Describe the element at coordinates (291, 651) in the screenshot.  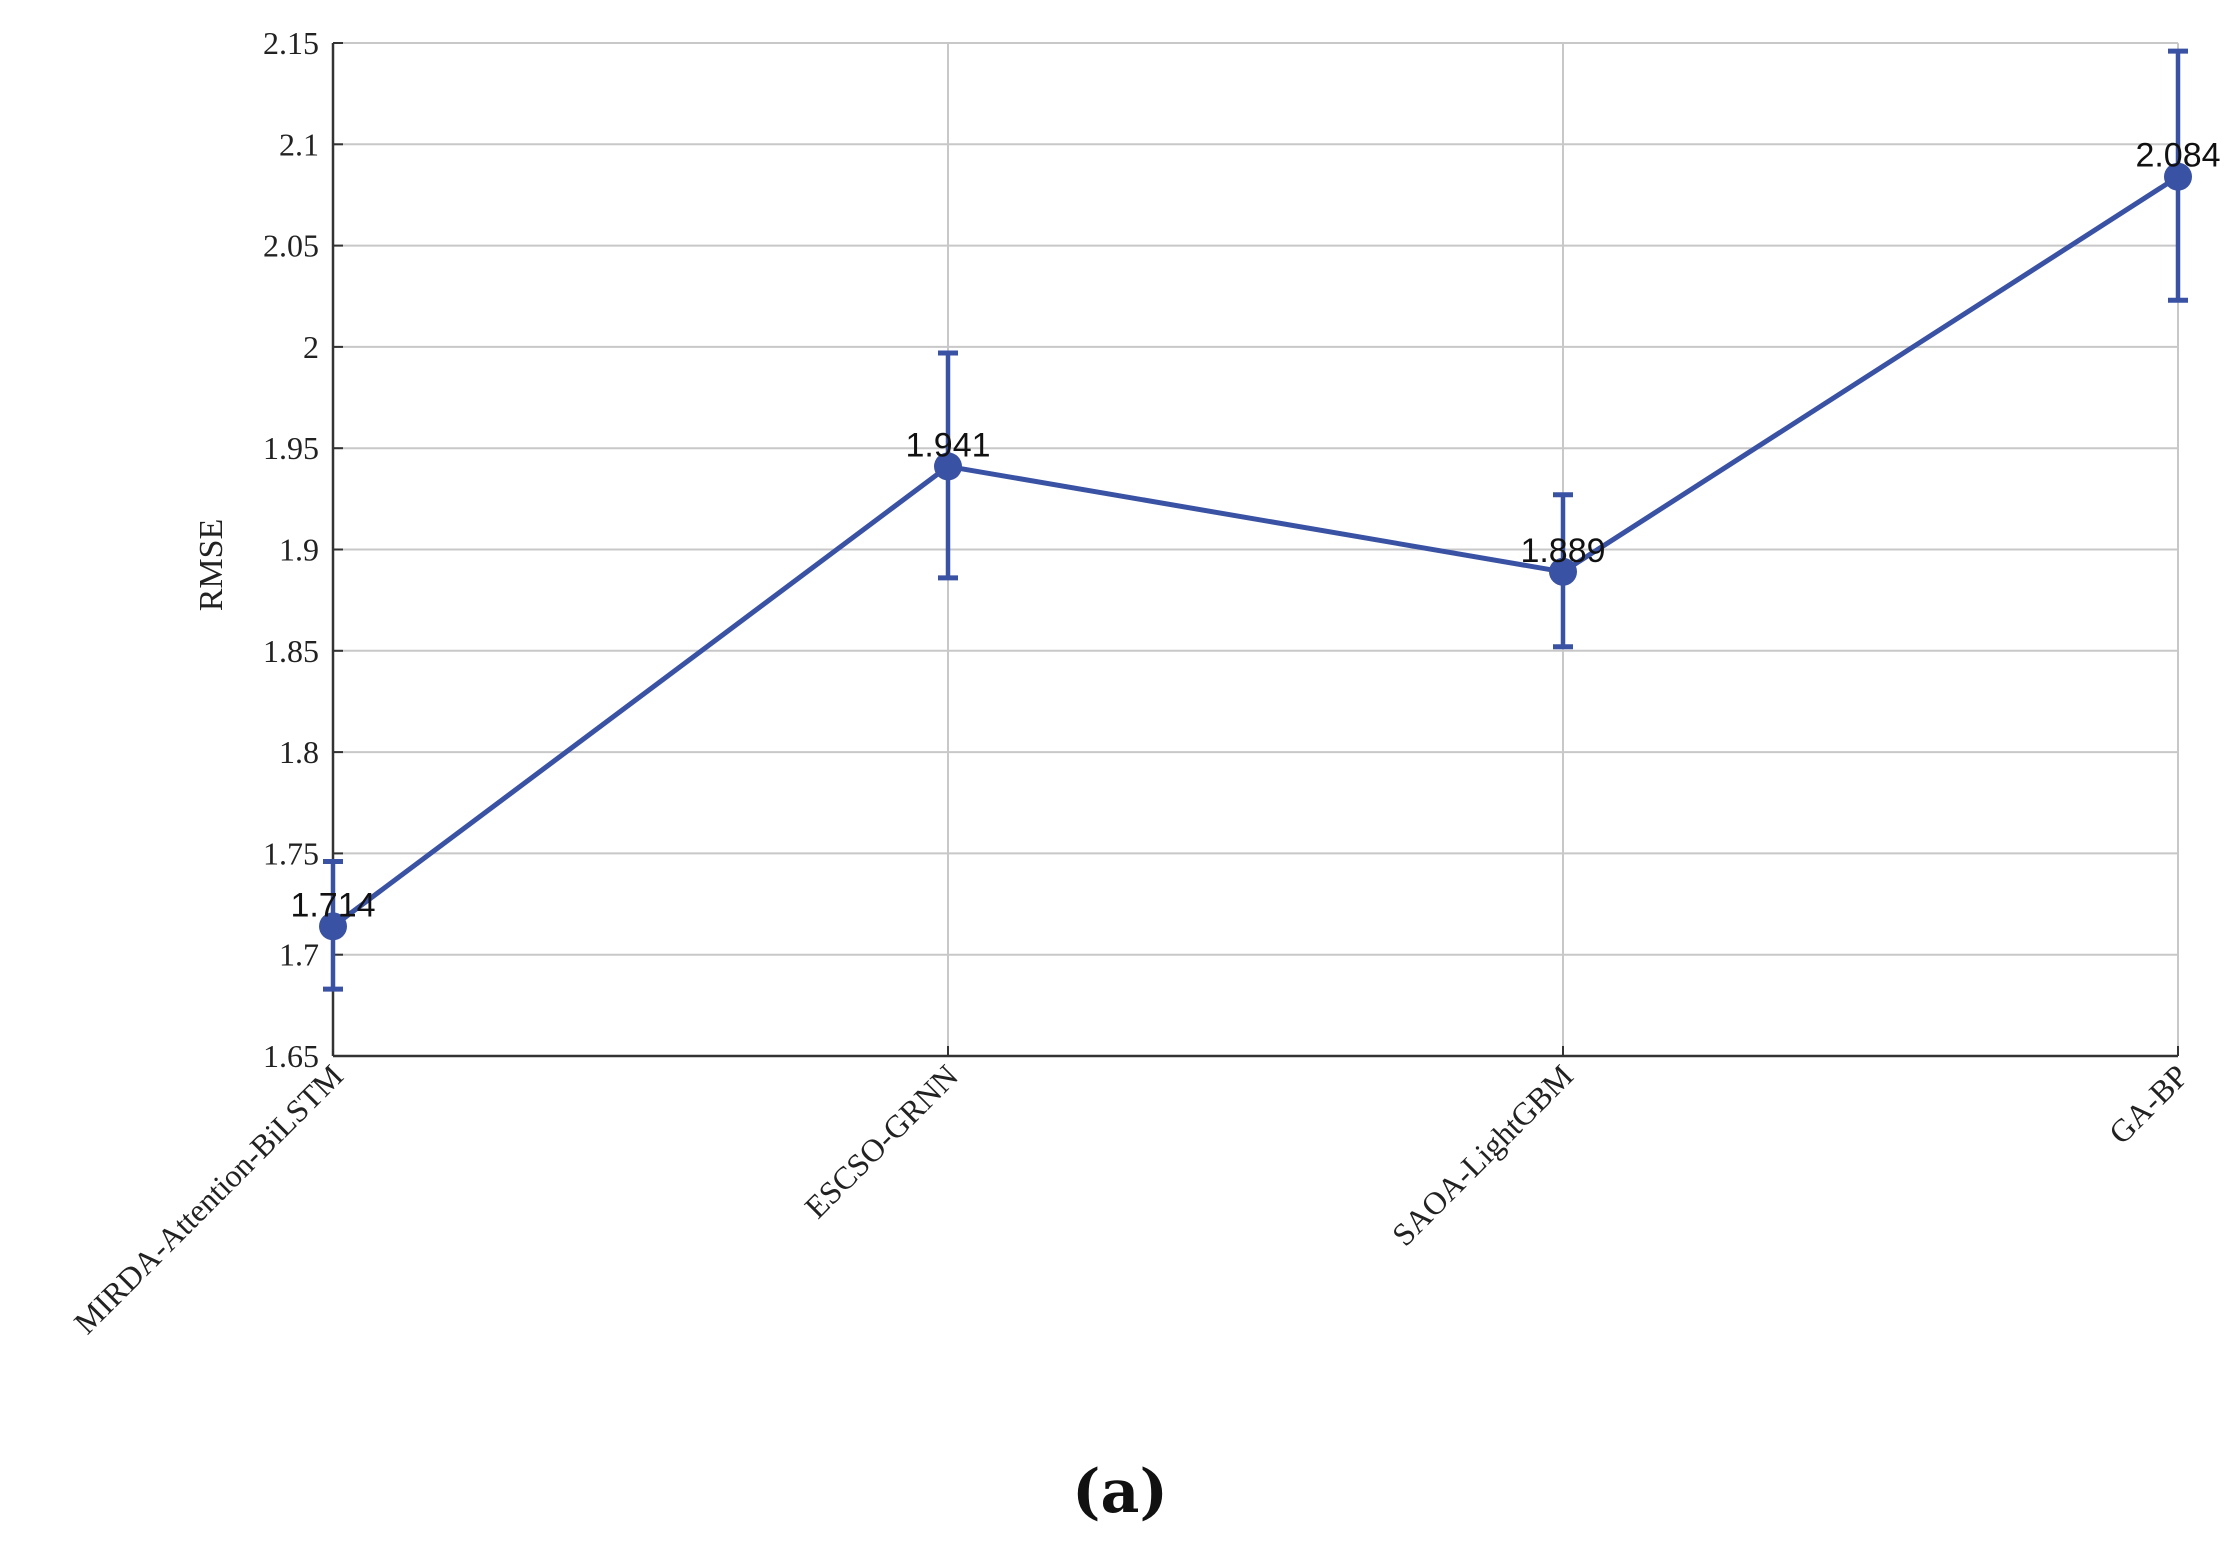
I see `y-tick-label: 1.85` at that location.